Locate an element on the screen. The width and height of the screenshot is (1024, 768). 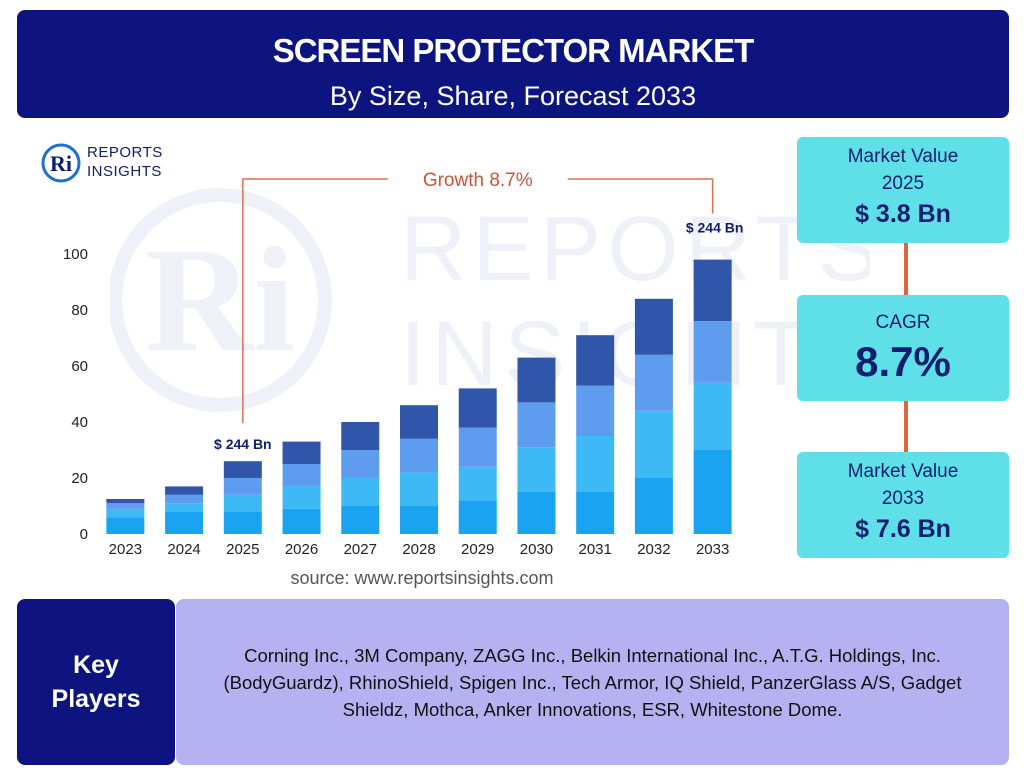
cagr-card: CAGR 8.7% is located at coordinates (903, 348).